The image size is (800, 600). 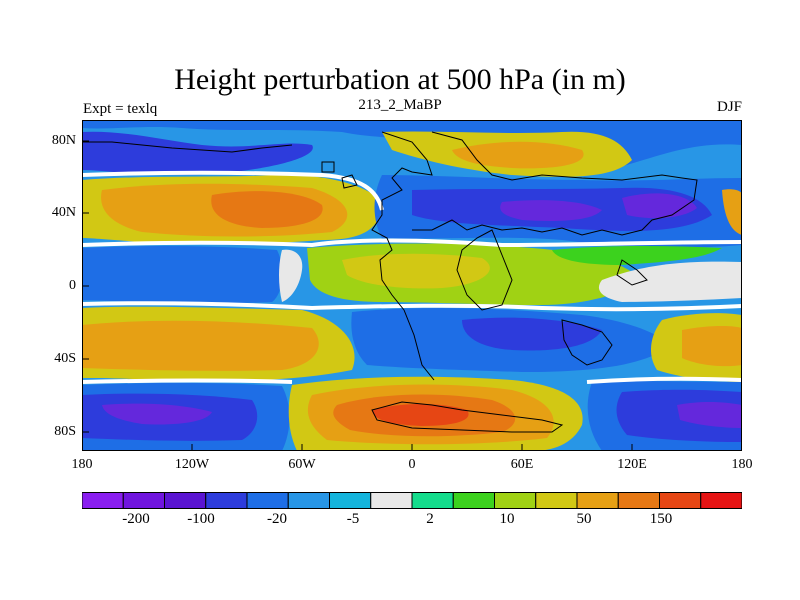 I want to click on colorbar, so click(x=412, y=500).